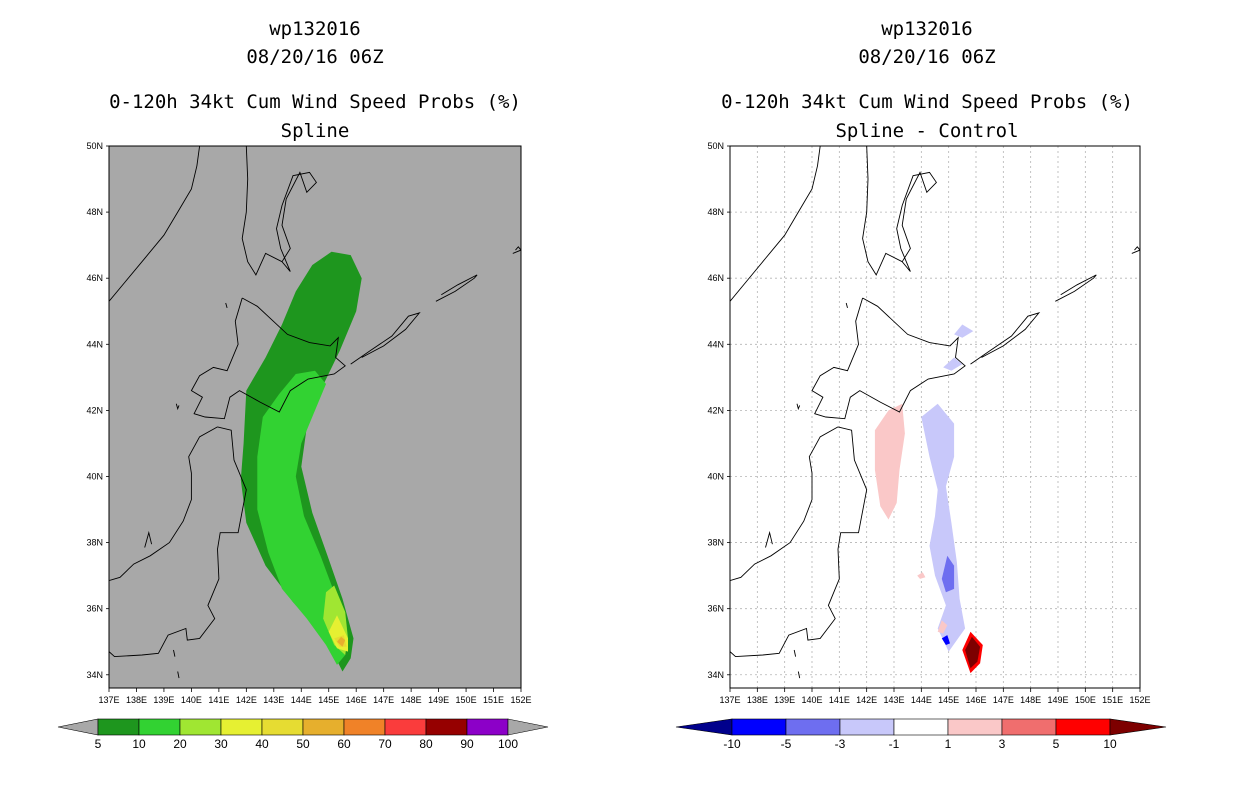  What do you see at coordinates (757, 700) in the screenshot?
I see `lon-tick-label: 138E` at bounding box center [757, 700].